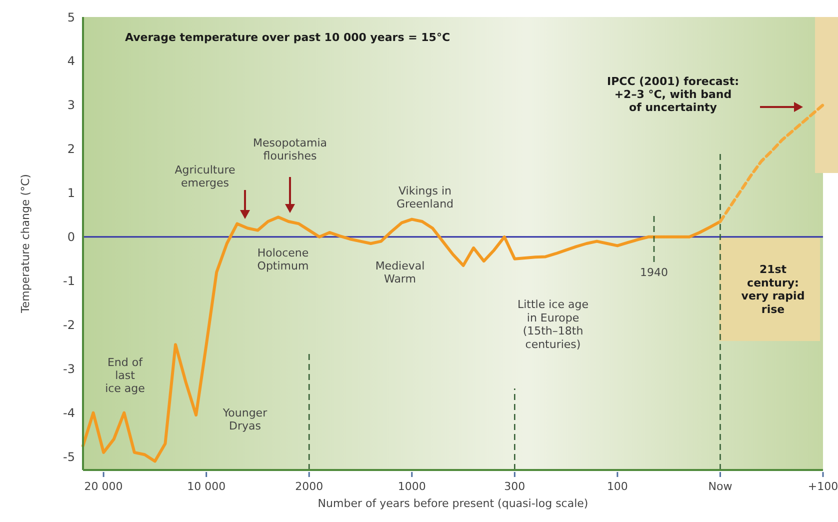 Image resolution: width=838 pixels, height=522 pixels. What do you see at coordinates (71, 61) in the screenshot?
I see `y-tick-label: 4` at bounding box center [71, 61].